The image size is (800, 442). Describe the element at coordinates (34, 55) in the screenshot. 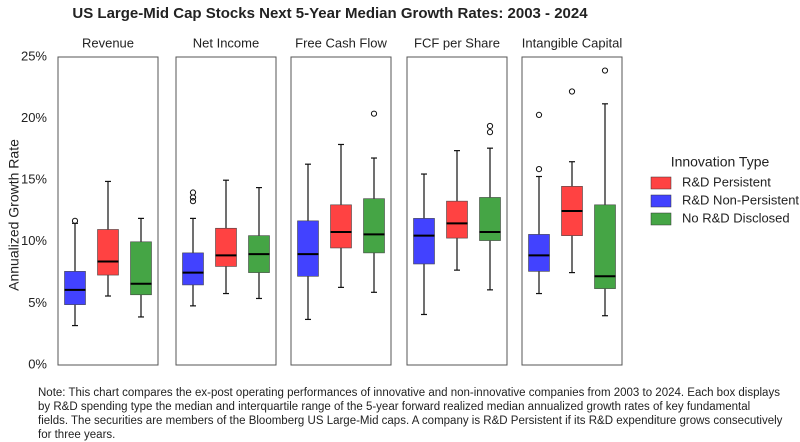

I see `y-tick-label: 25%` at that location.